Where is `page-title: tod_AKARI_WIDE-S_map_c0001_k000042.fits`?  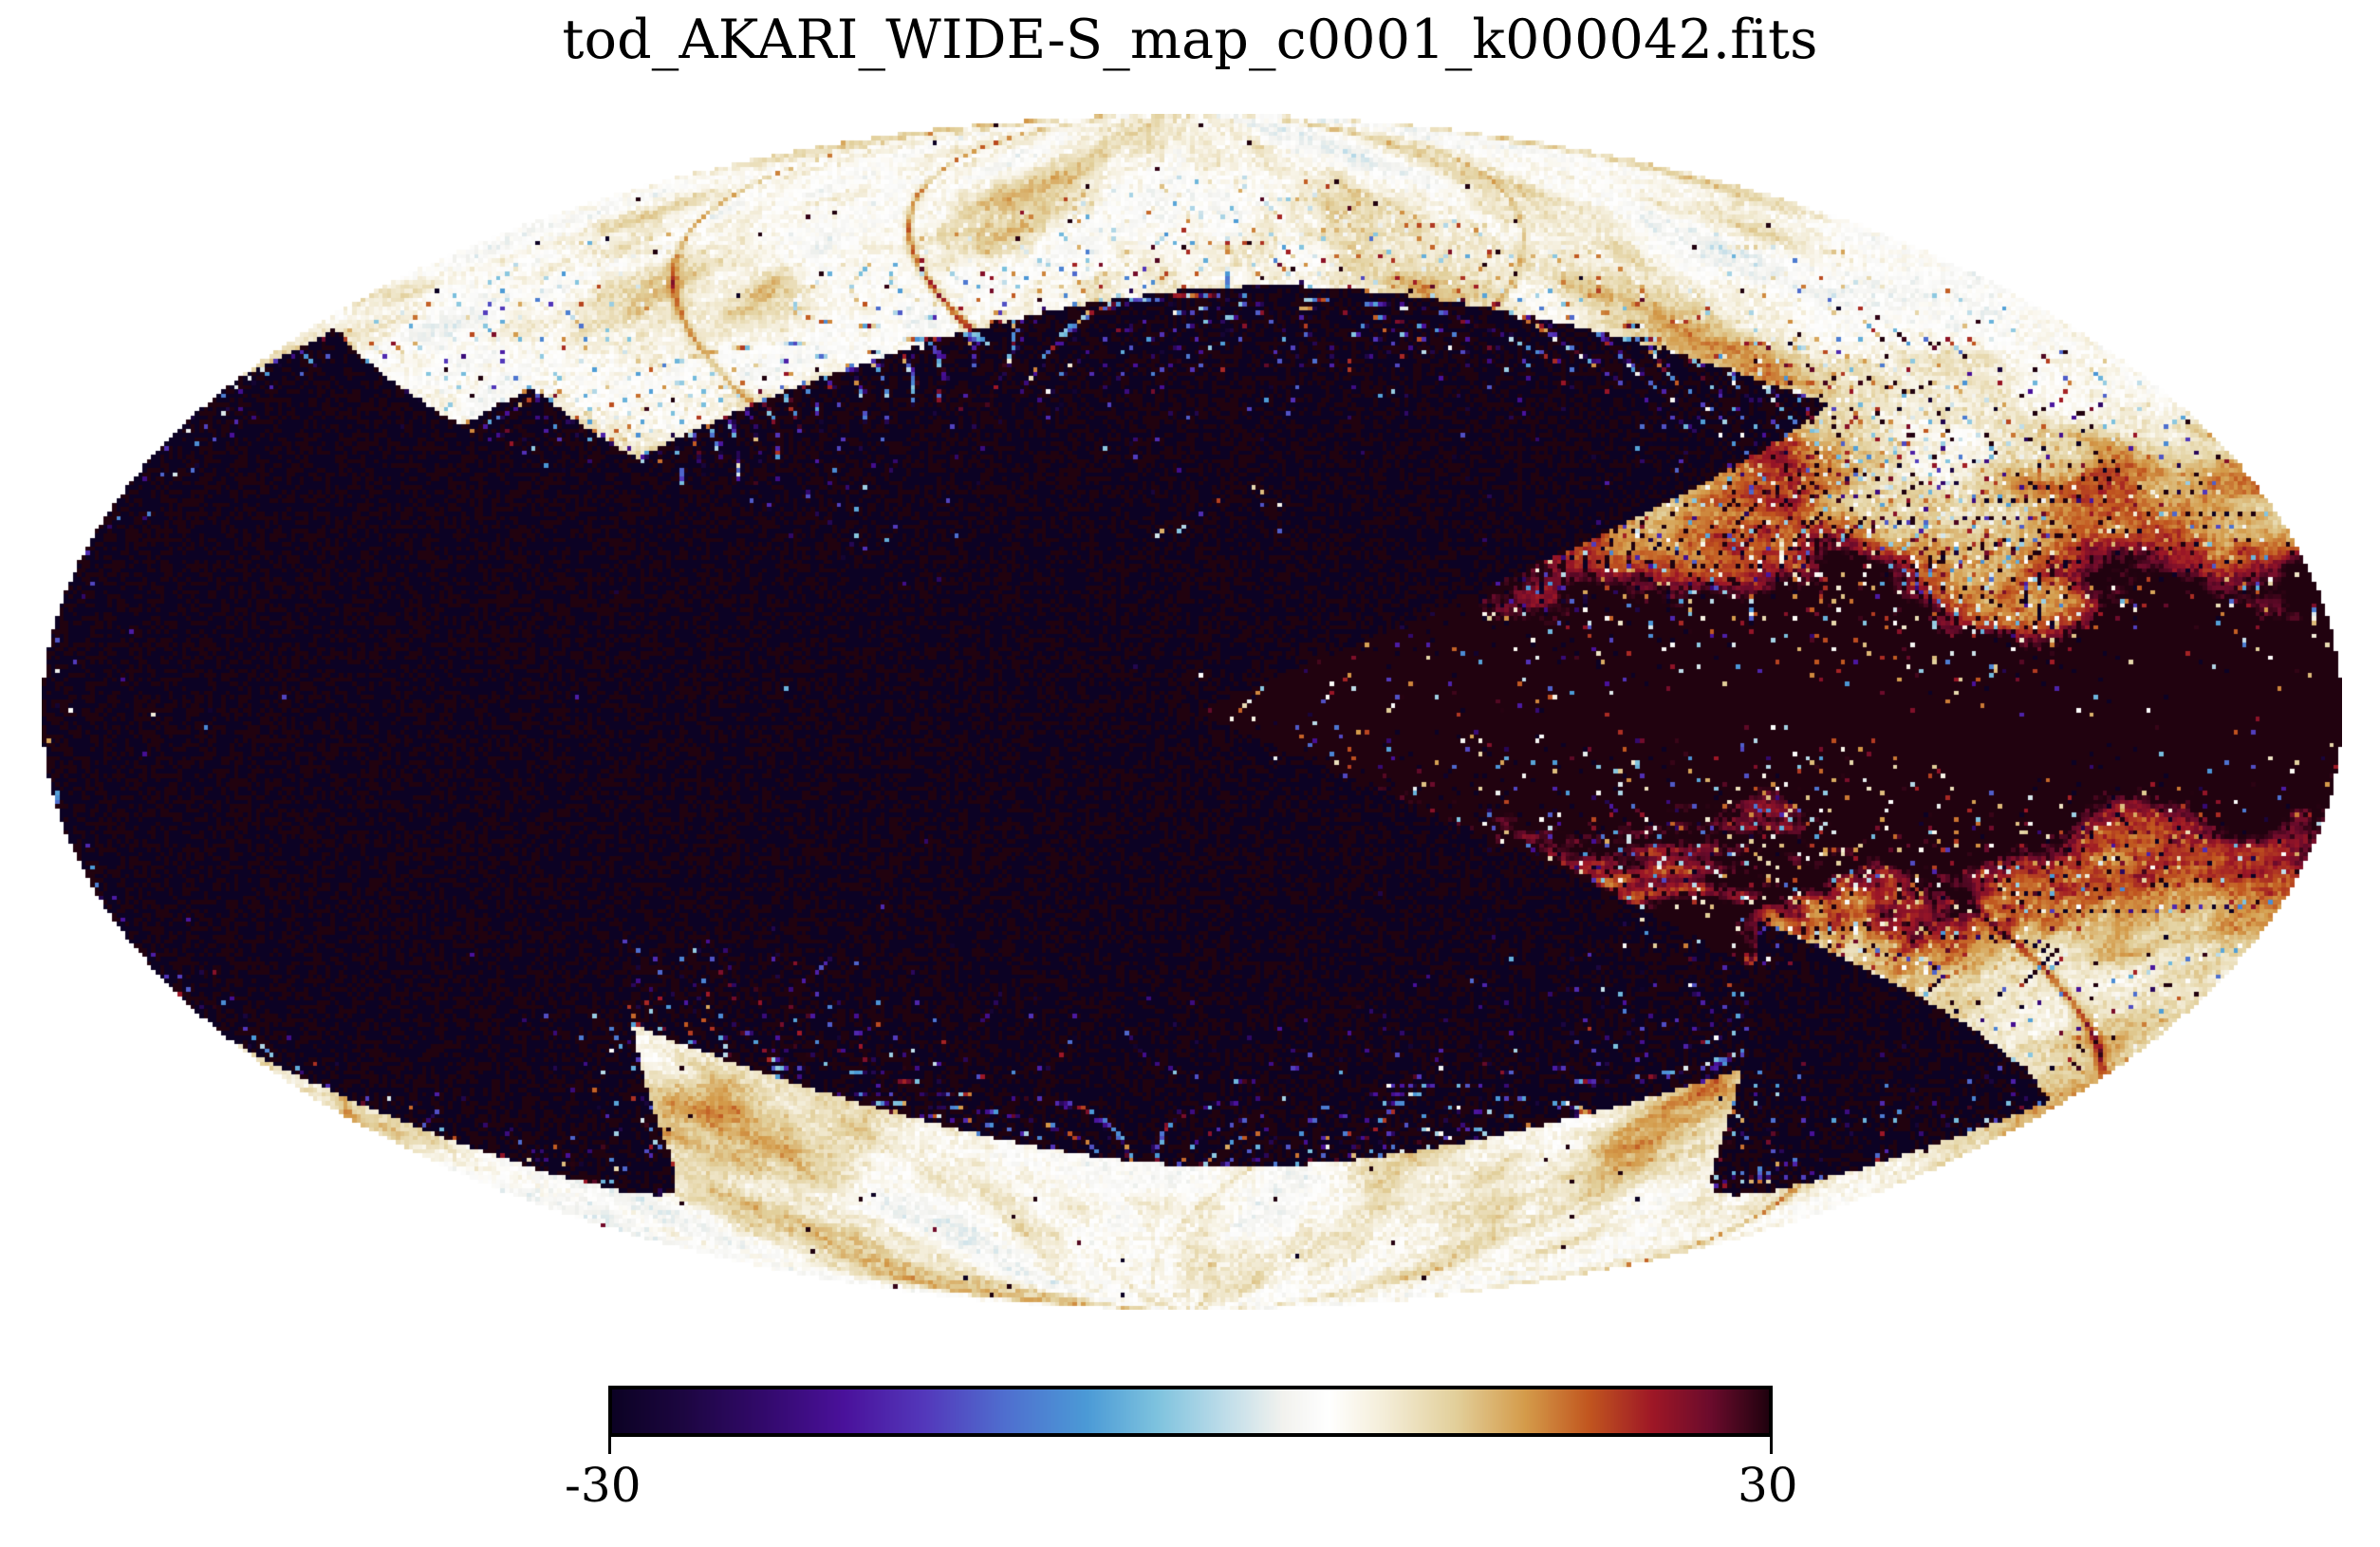 page-title: tod_AKARI_WIDE-S_map_c0001_k000042.fits is located at coordinates (1190, 40).